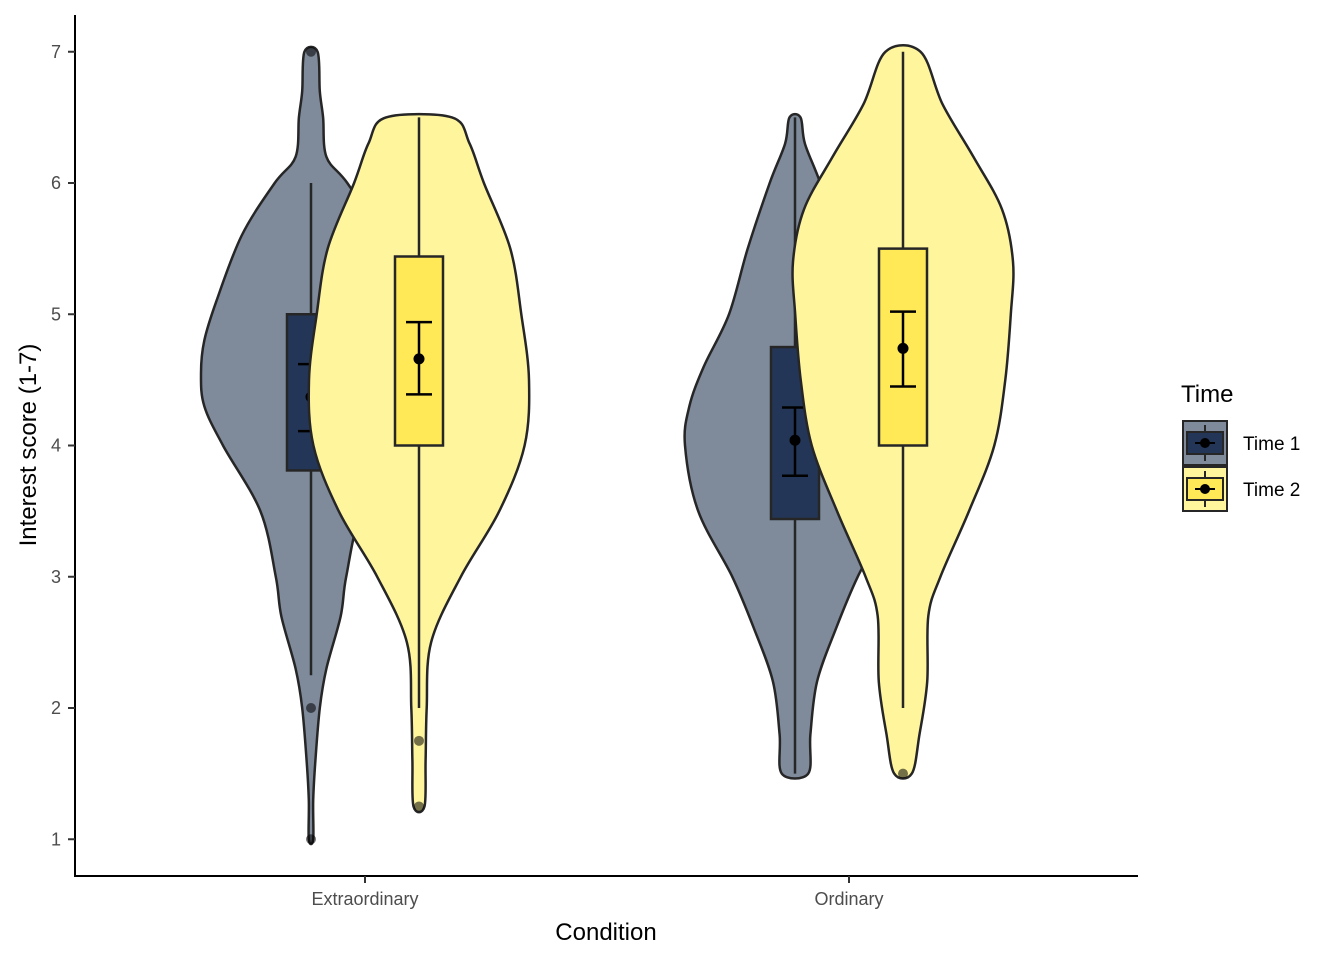  I want to click on y-tick-label: 3, so click(56, 577).